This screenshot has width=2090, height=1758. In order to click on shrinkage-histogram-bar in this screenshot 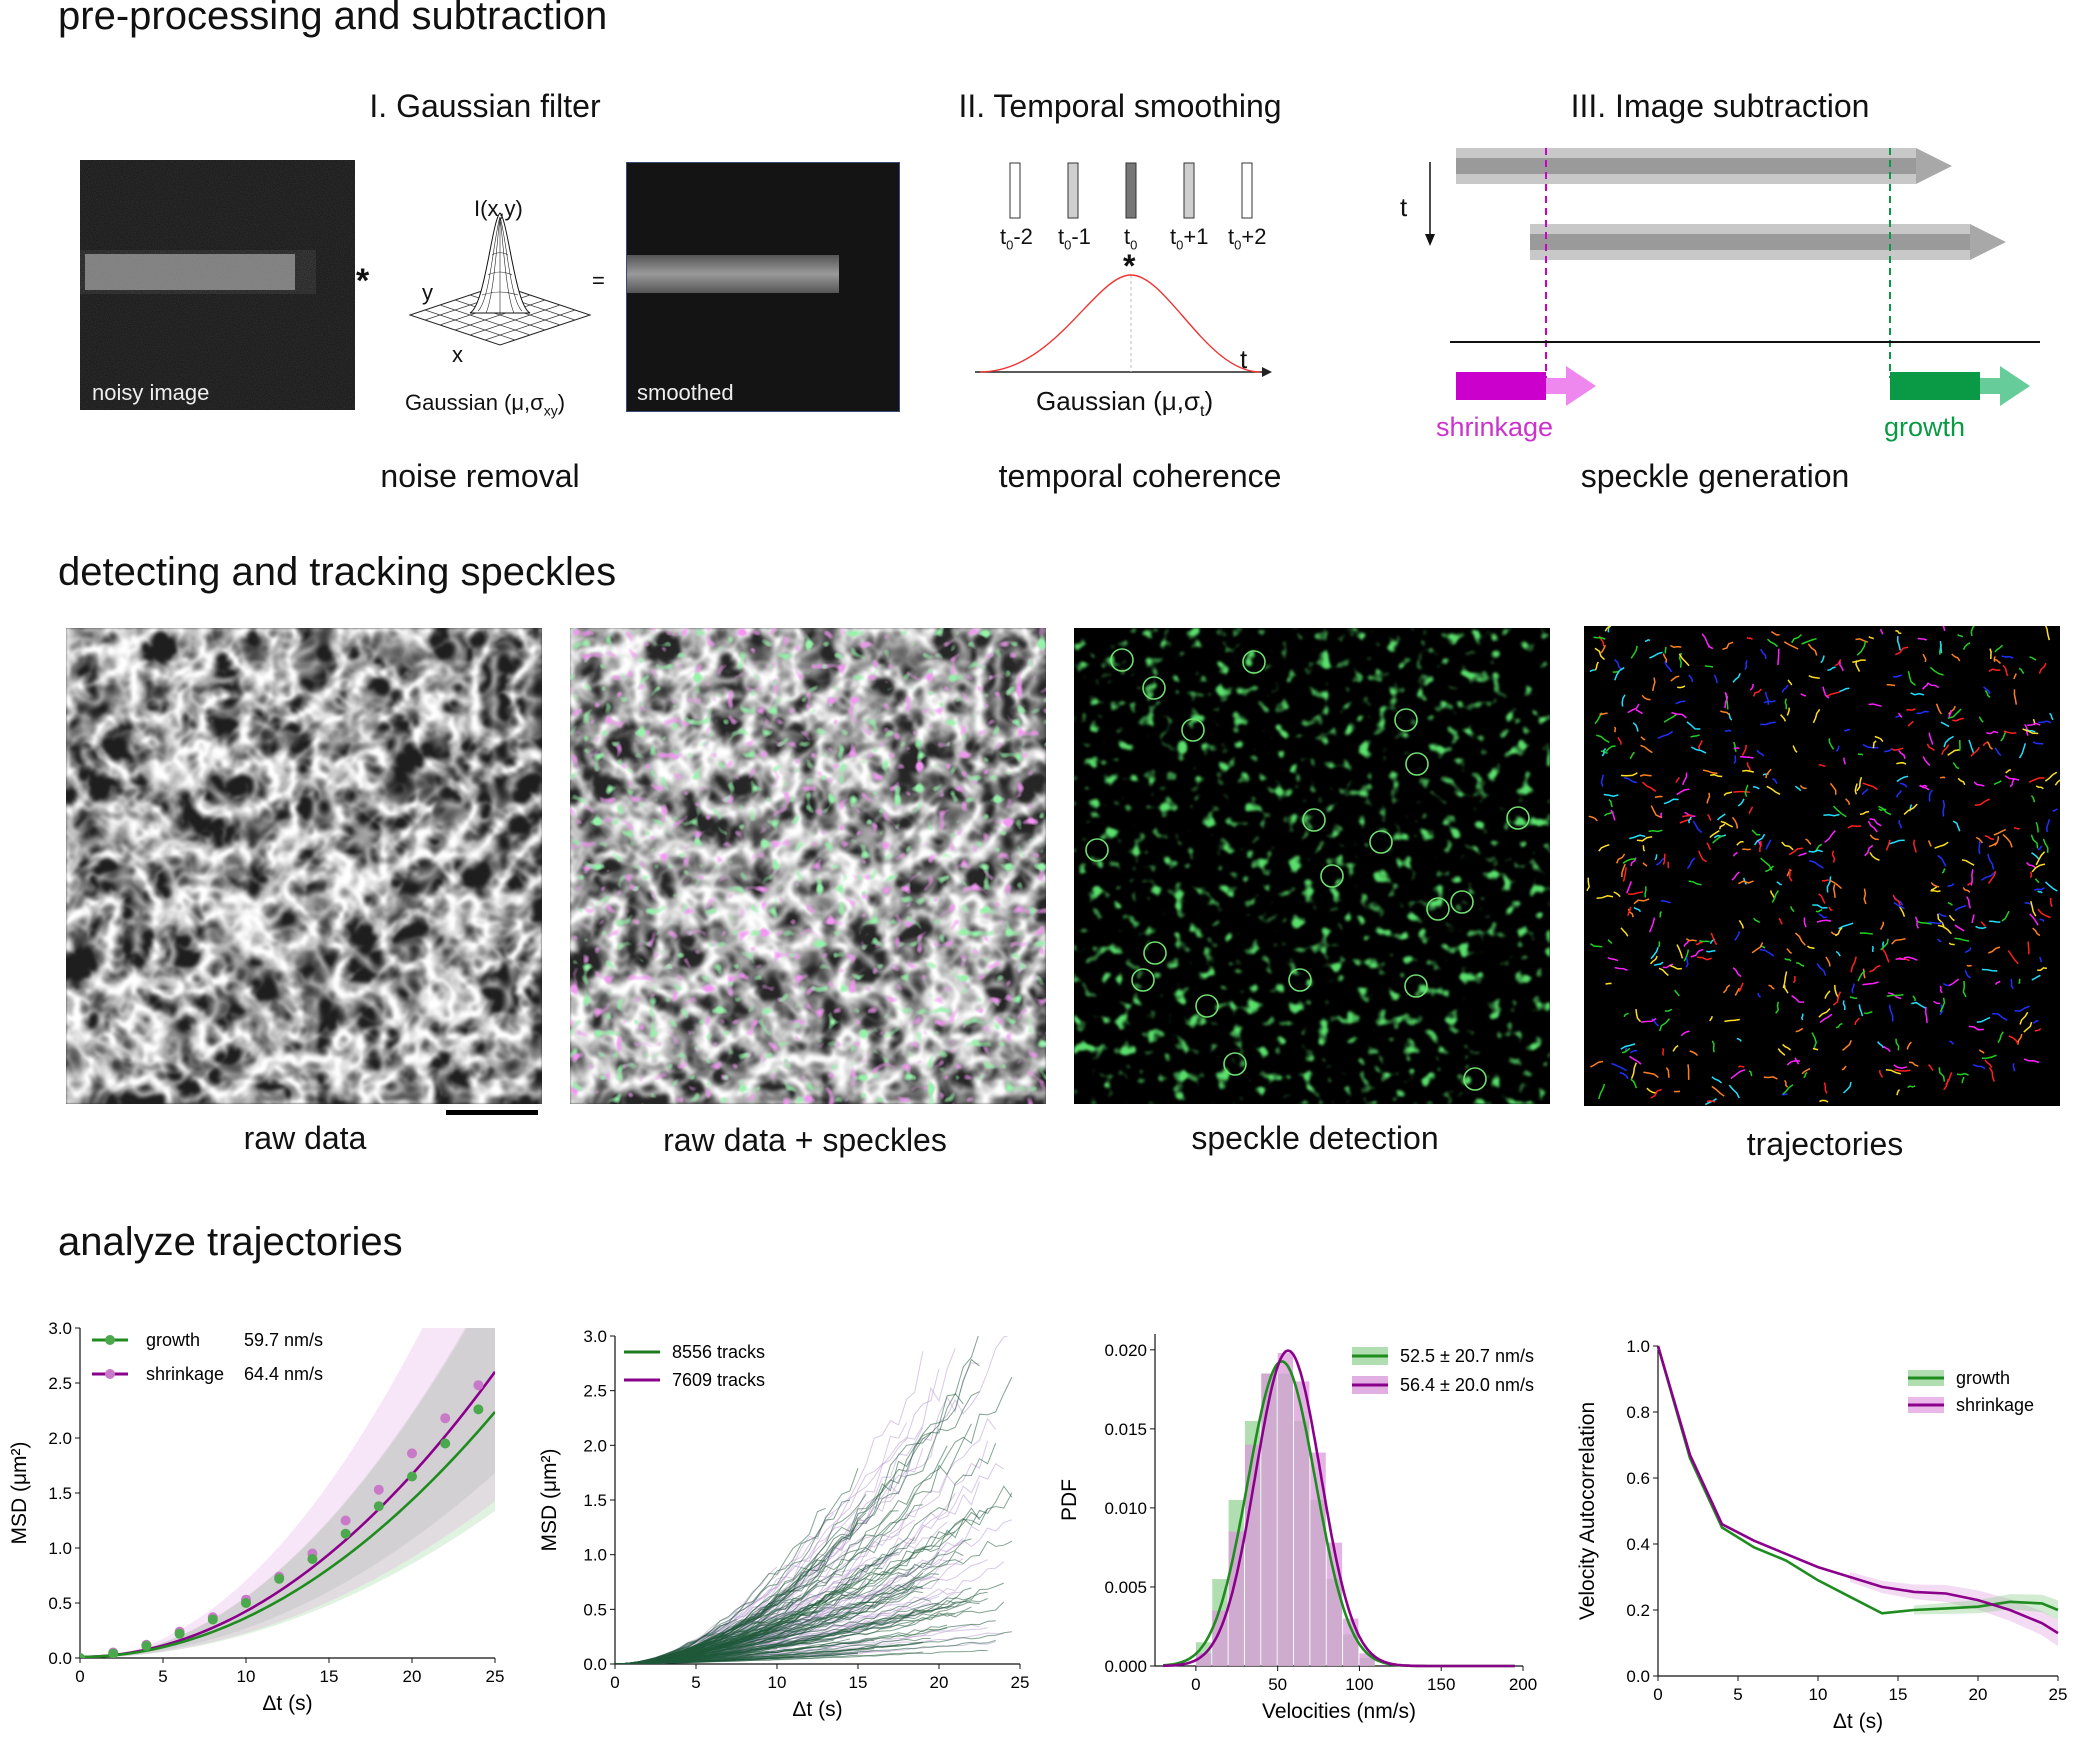, I will do `click(1302, 1523)`.